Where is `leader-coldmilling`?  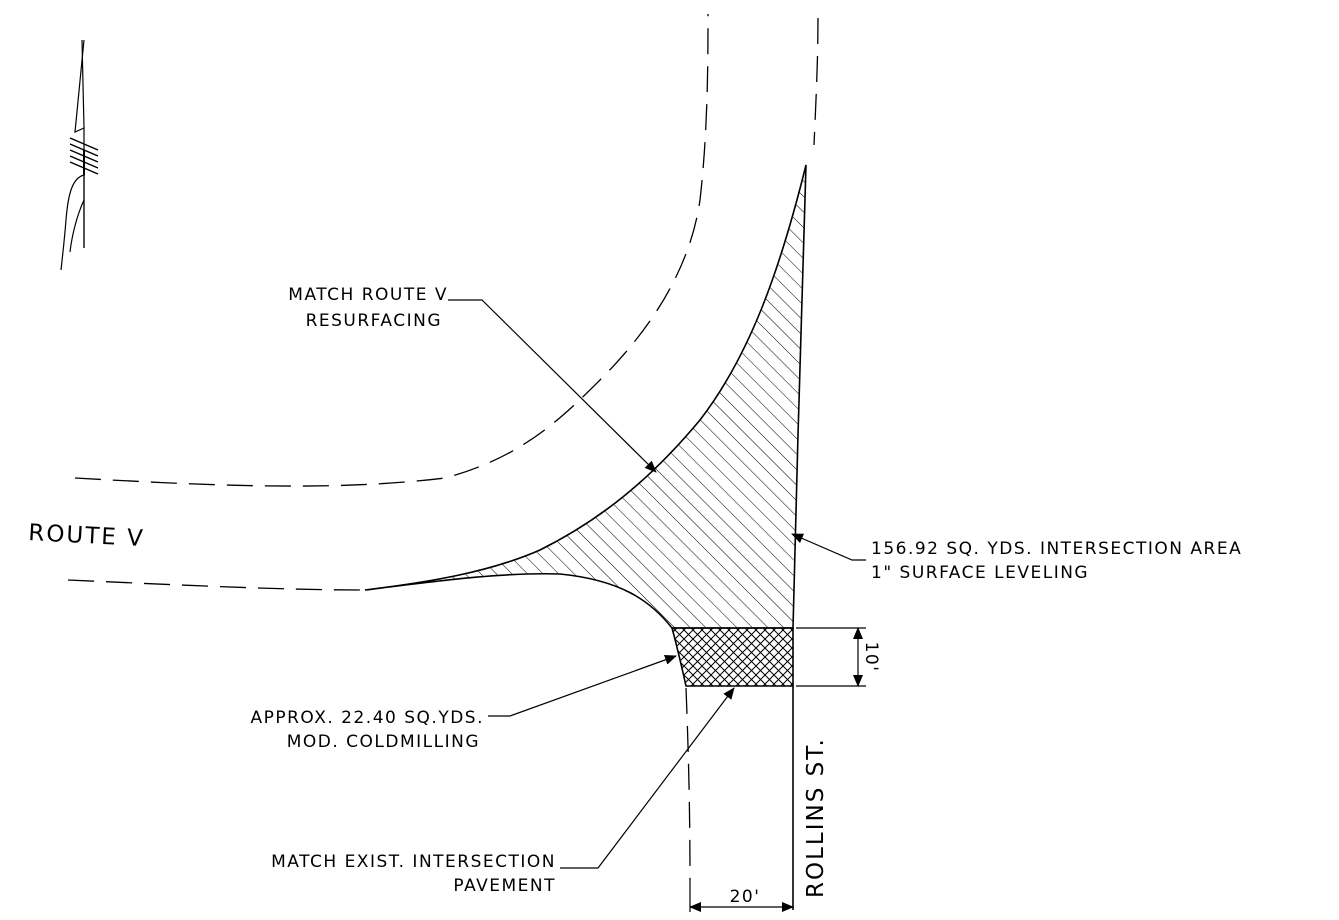
leader-coldmilling is located at coordinates (582, 686).